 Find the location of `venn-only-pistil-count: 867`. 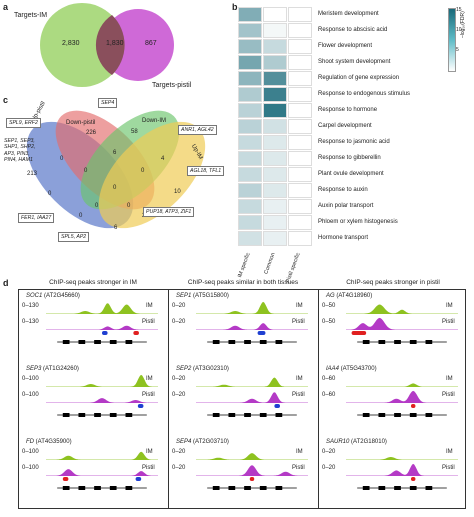

venn-only-pistil-count: 867 is located at coordinates (151, 43).